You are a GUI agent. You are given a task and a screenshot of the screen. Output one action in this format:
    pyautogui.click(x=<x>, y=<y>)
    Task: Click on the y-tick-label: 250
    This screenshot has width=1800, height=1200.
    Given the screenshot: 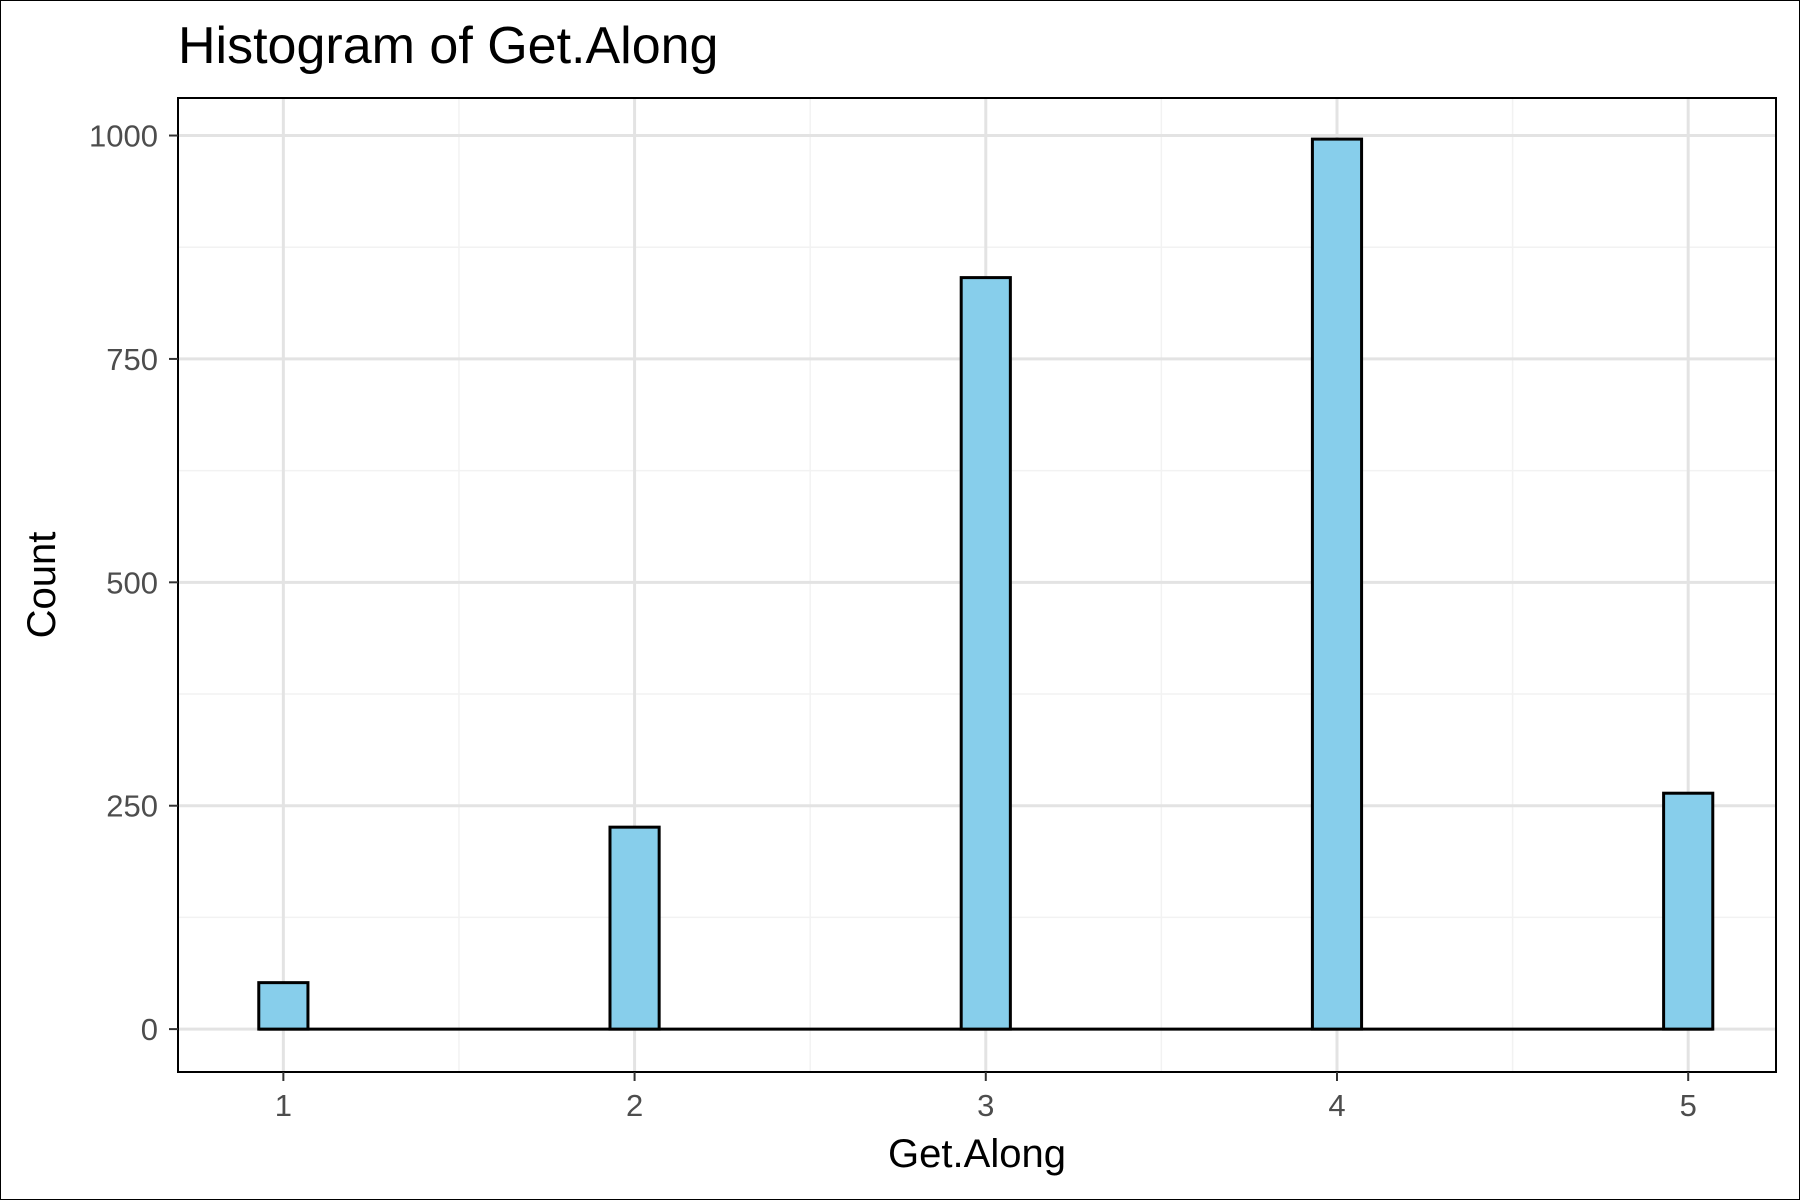 What is the action you would take?
    pyautogui.click(x=132, y=806)
    